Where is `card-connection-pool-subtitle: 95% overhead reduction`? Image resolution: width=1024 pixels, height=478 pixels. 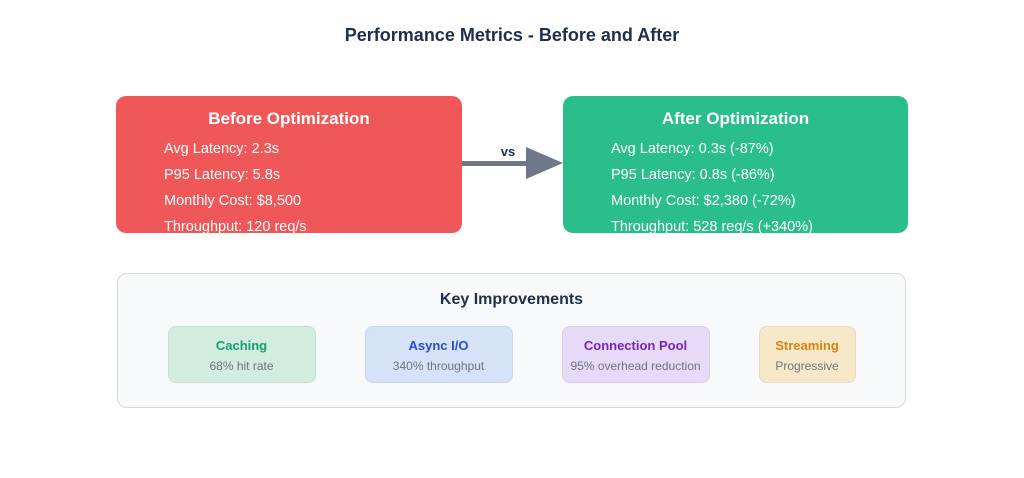 card-connection-pool-subtitle: 95% overhead reduction is located at coordinates (635, 366).